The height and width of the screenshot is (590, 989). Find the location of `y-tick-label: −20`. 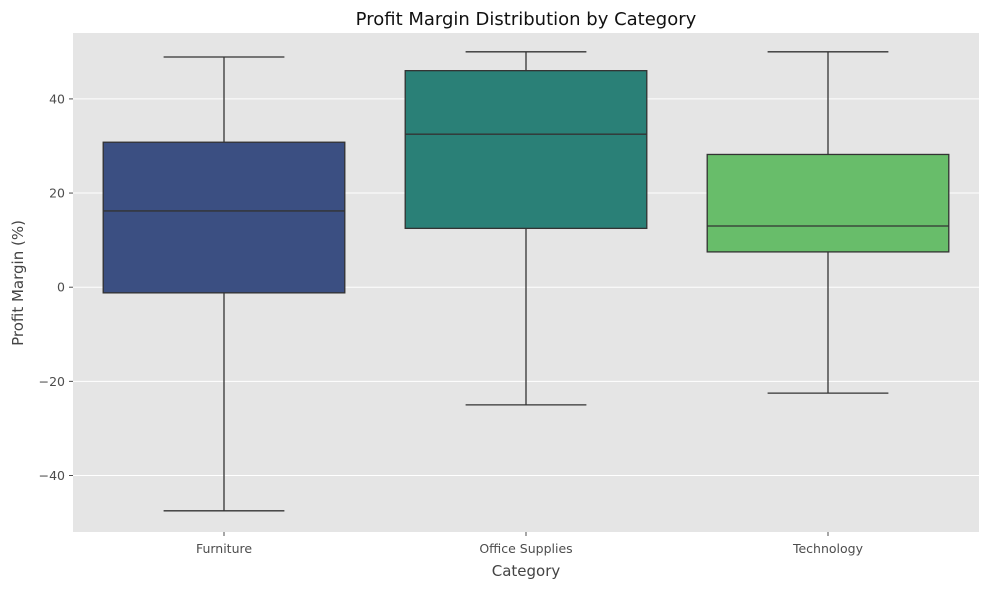

y-tick-label: −20 is located at coordinates (52, 381).